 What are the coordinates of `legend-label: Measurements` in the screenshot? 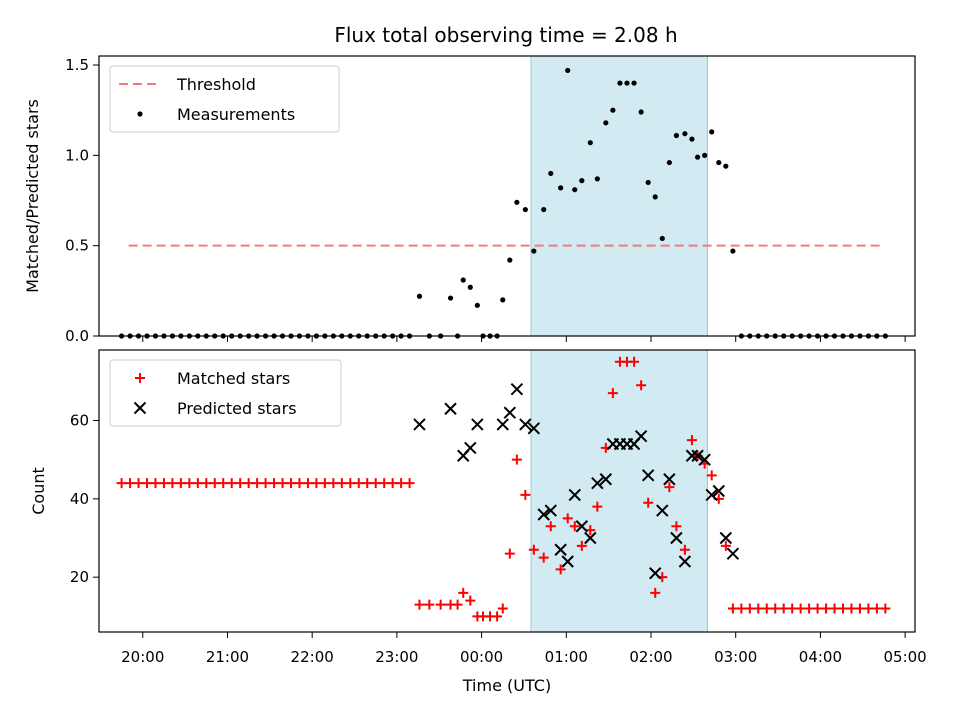 It's located at (236, 114).